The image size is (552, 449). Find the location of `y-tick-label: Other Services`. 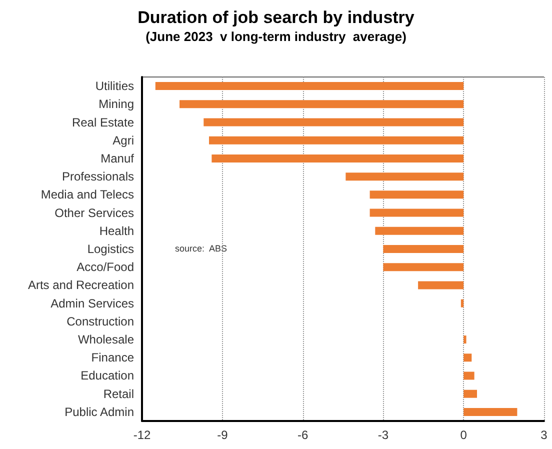

y-tick-label: Other Services is located at coordinates (94, 213).